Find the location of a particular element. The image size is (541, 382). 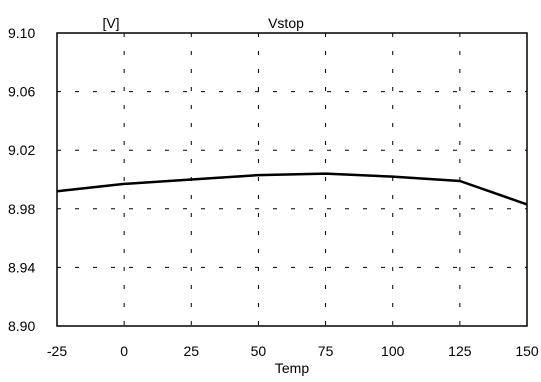

y-tick-label: 8.98 is located at coordinates (21, 209).